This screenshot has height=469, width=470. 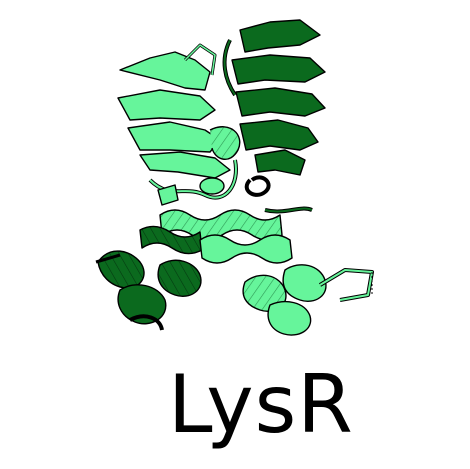 I want to click on bottom-right-domain, so click(x=308, y=300).